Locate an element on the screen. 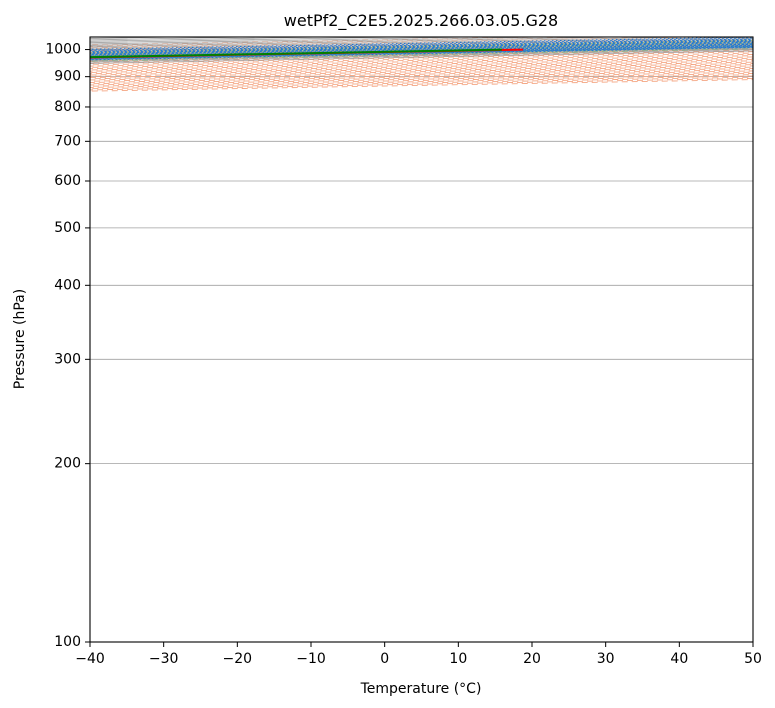  x-tick-label: 0 is located at coordinates (384, 659).